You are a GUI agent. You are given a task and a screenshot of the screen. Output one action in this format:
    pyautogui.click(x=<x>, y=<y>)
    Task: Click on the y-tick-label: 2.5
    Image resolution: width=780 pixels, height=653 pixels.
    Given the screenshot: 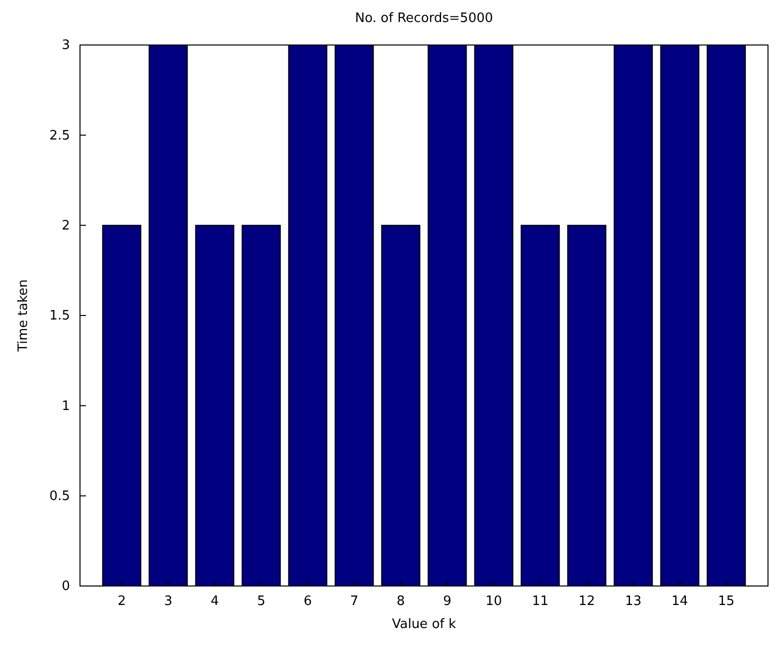 What is the action you would take?
    pyautogui.click(x=59, y=136)
    